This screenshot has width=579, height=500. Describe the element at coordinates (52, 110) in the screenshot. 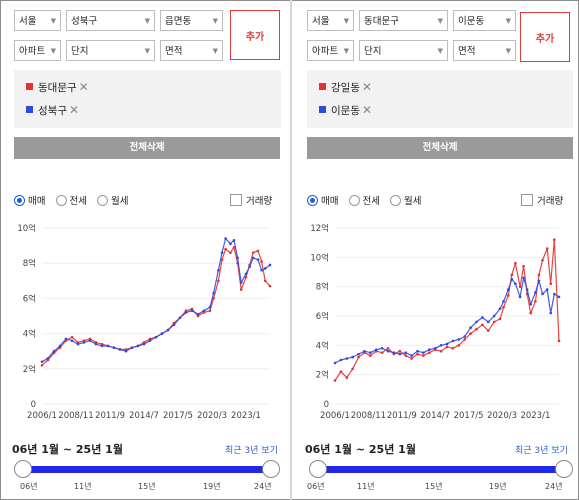

I see `region-chip: 성북구 ✕` at that location.